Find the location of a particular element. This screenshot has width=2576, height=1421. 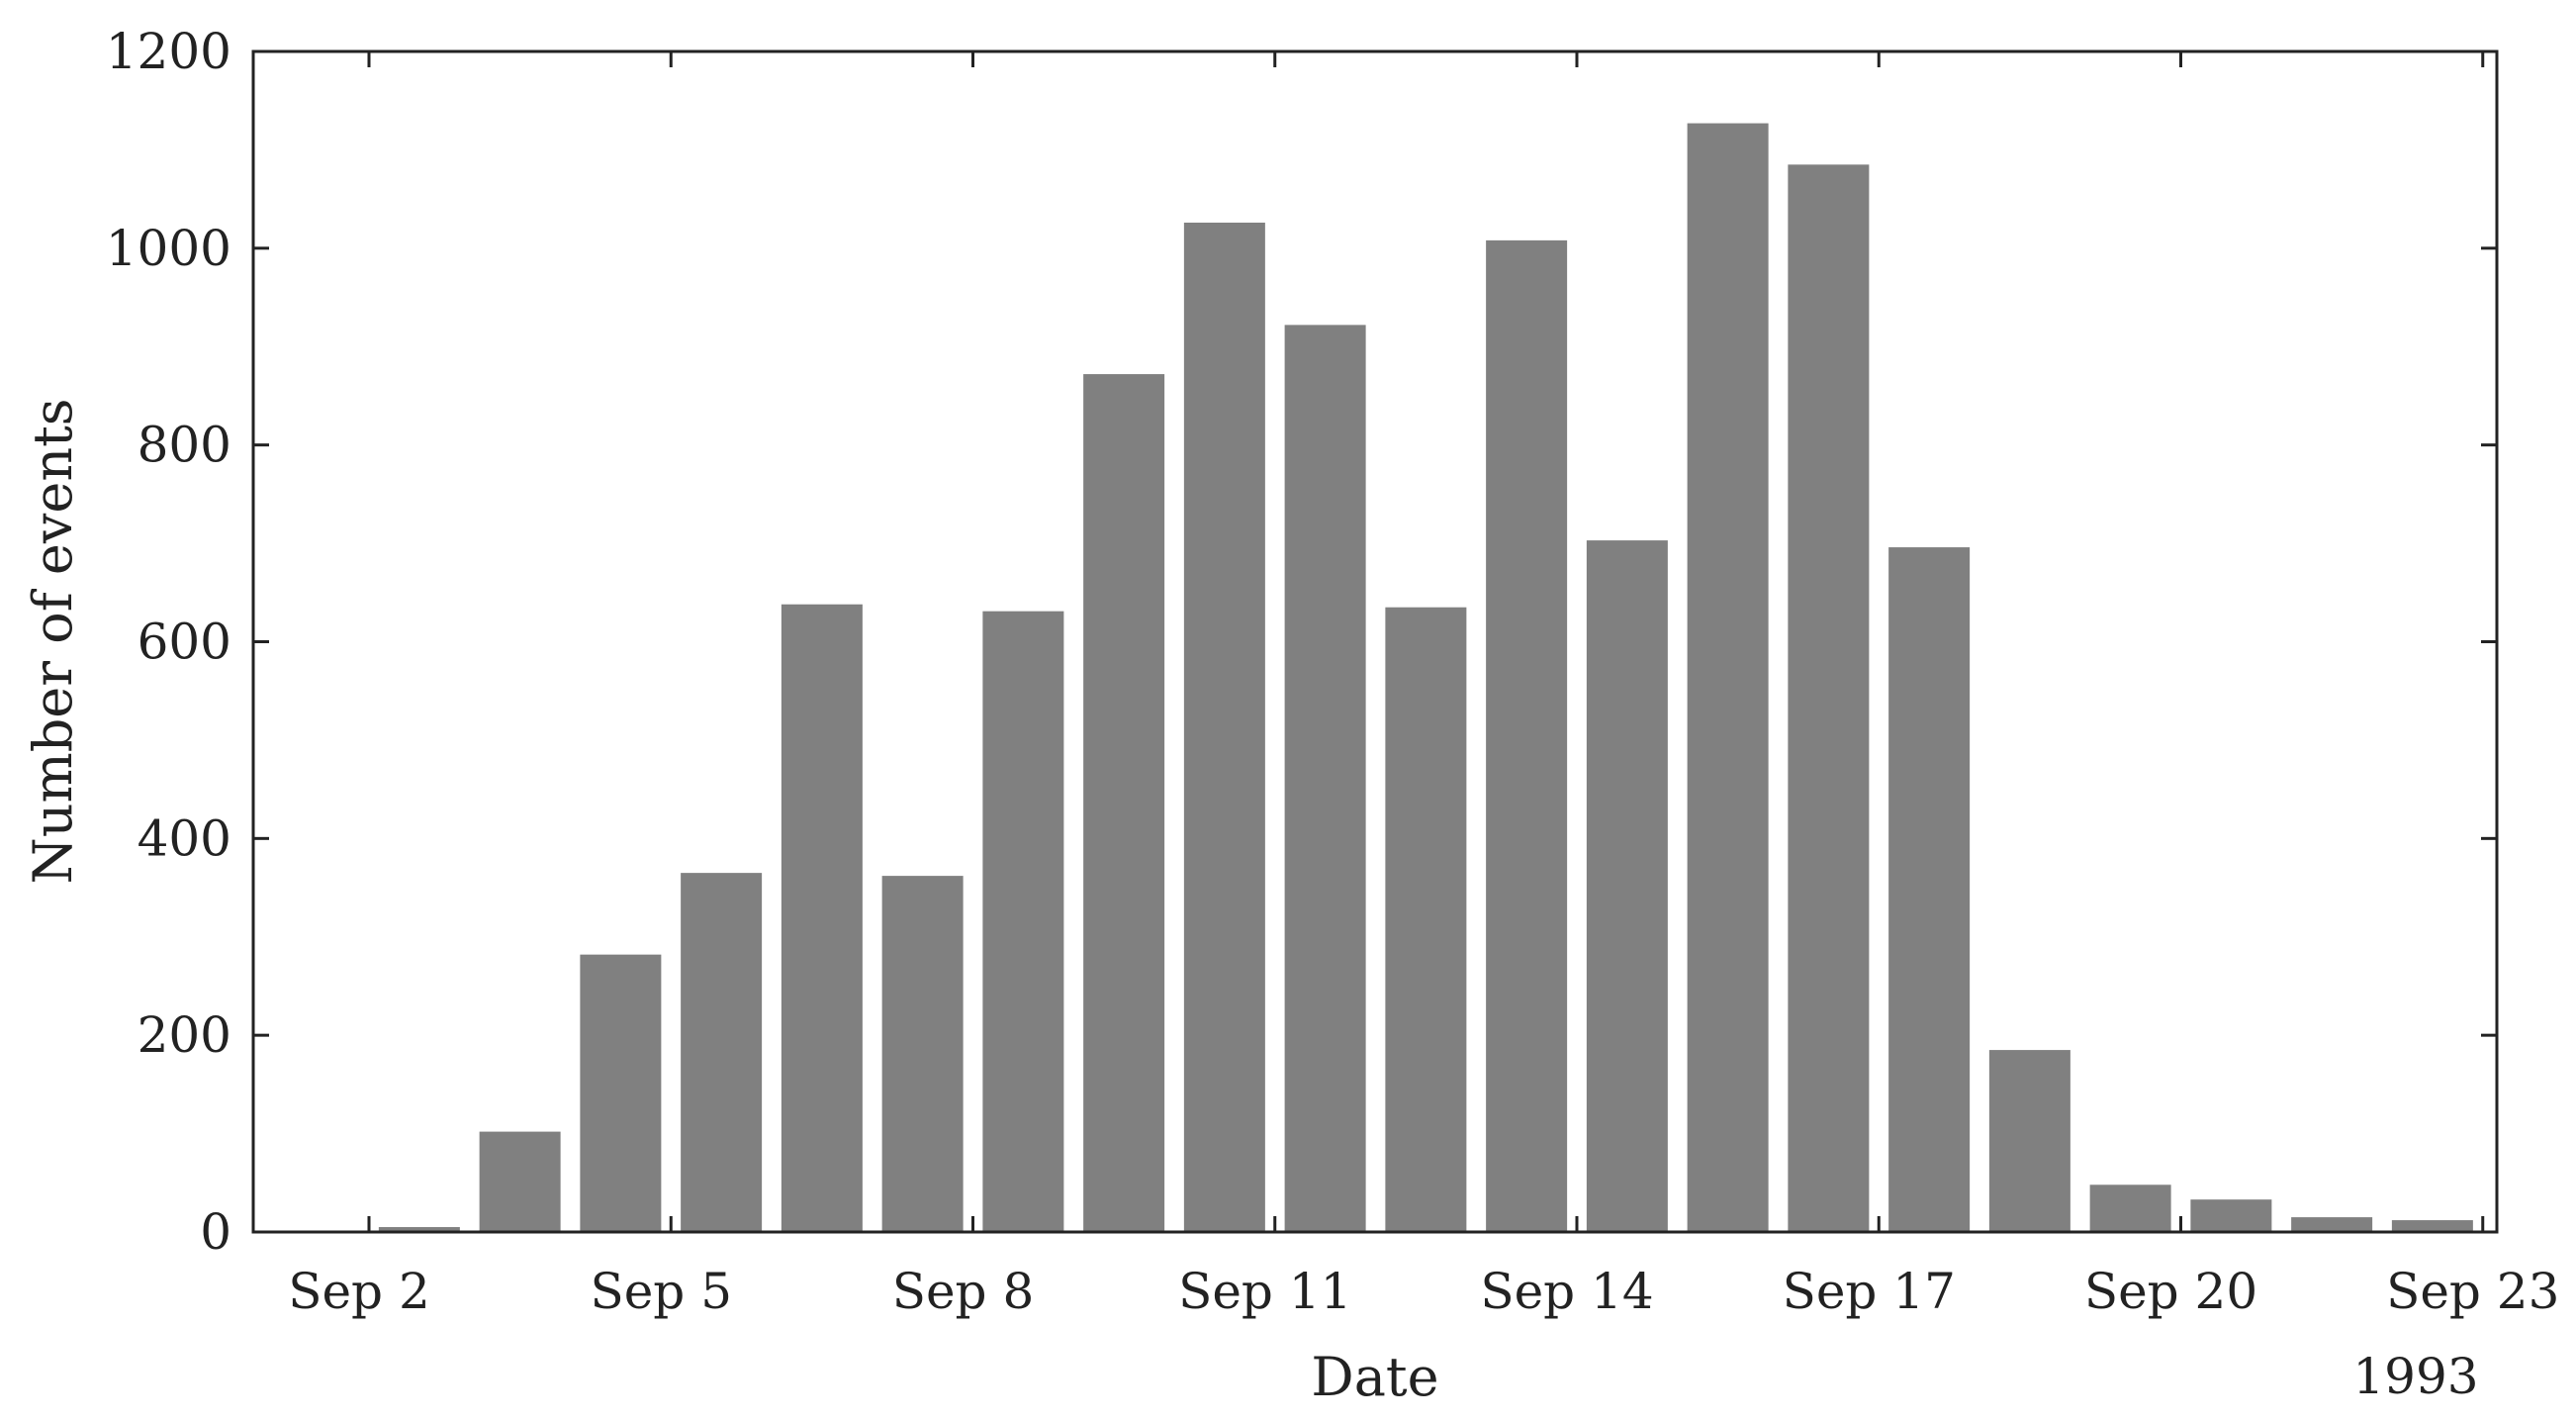

x-tick-label: Sep 14 is located at coordinates (1566, 1292).